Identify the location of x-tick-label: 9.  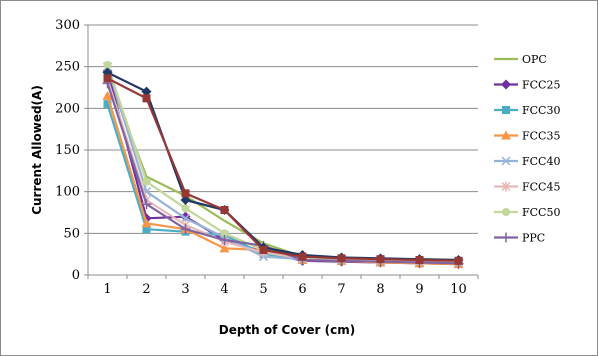
(419, 289).